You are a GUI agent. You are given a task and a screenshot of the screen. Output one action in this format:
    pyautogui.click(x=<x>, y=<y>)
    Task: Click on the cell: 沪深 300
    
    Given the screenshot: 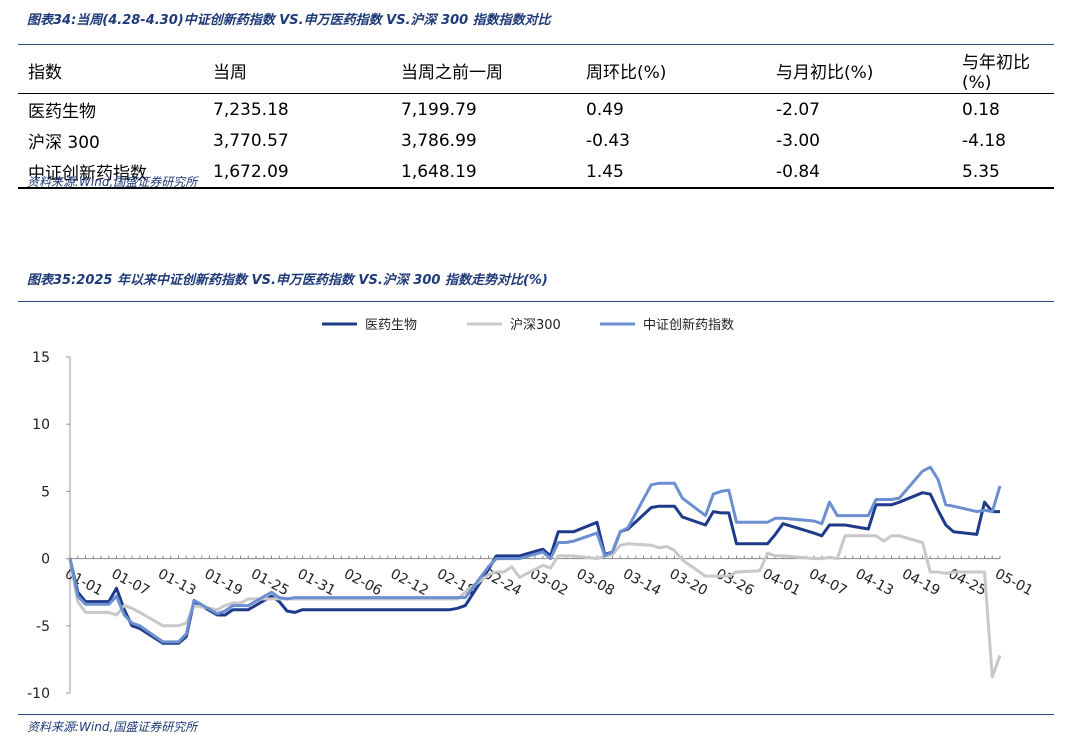 What is the action you would take?
    pyautogui.click(x=64, y=143)
    